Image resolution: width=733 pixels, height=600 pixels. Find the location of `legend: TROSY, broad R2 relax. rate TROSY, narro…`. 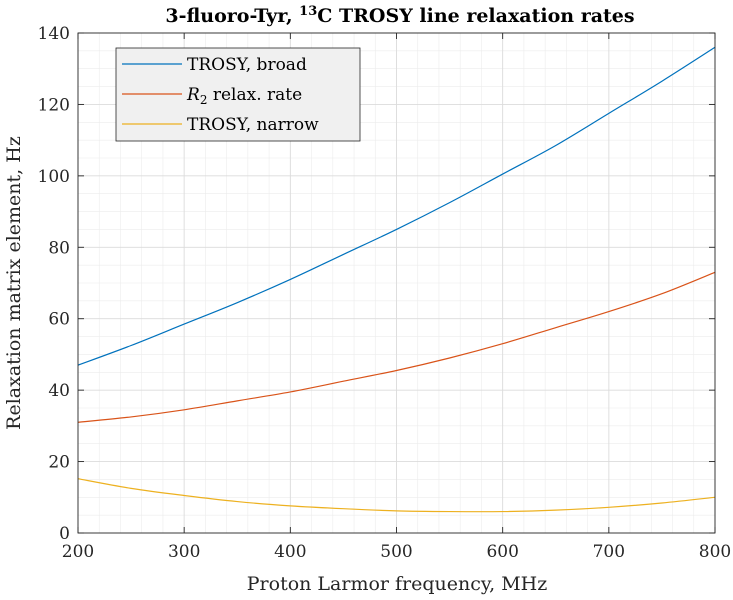

legend: TROSY, broad R2 relax. rate TROSY, narro… is located at coordinates (238, 94).